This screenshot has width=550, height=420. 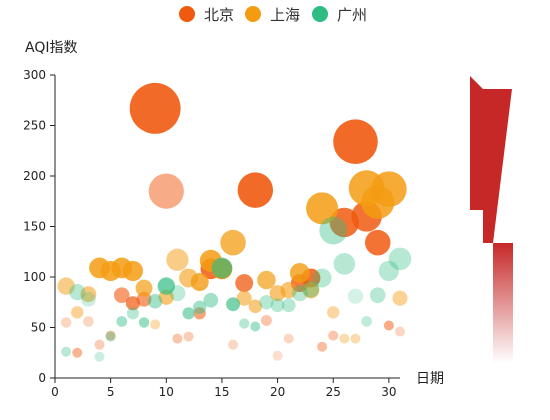 I want to click on x-axis-title: 日期, so click(x=430, y=379).